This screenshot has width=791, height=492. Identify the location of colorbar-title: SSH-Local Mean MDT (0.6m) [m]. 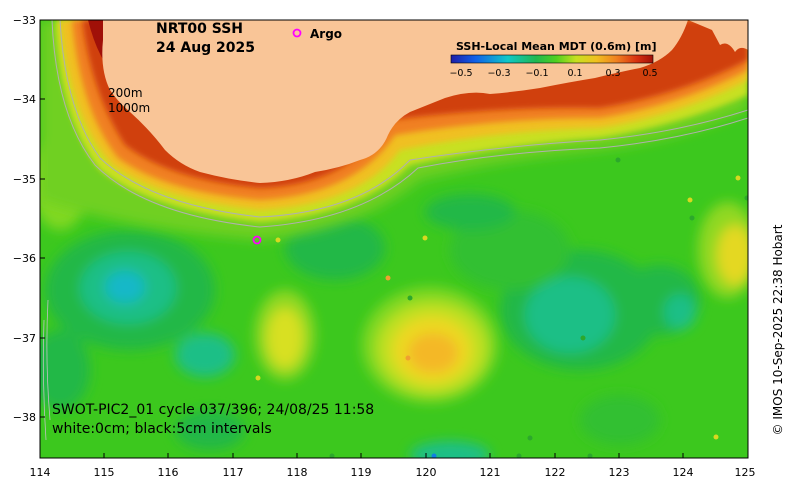
(556, 46).